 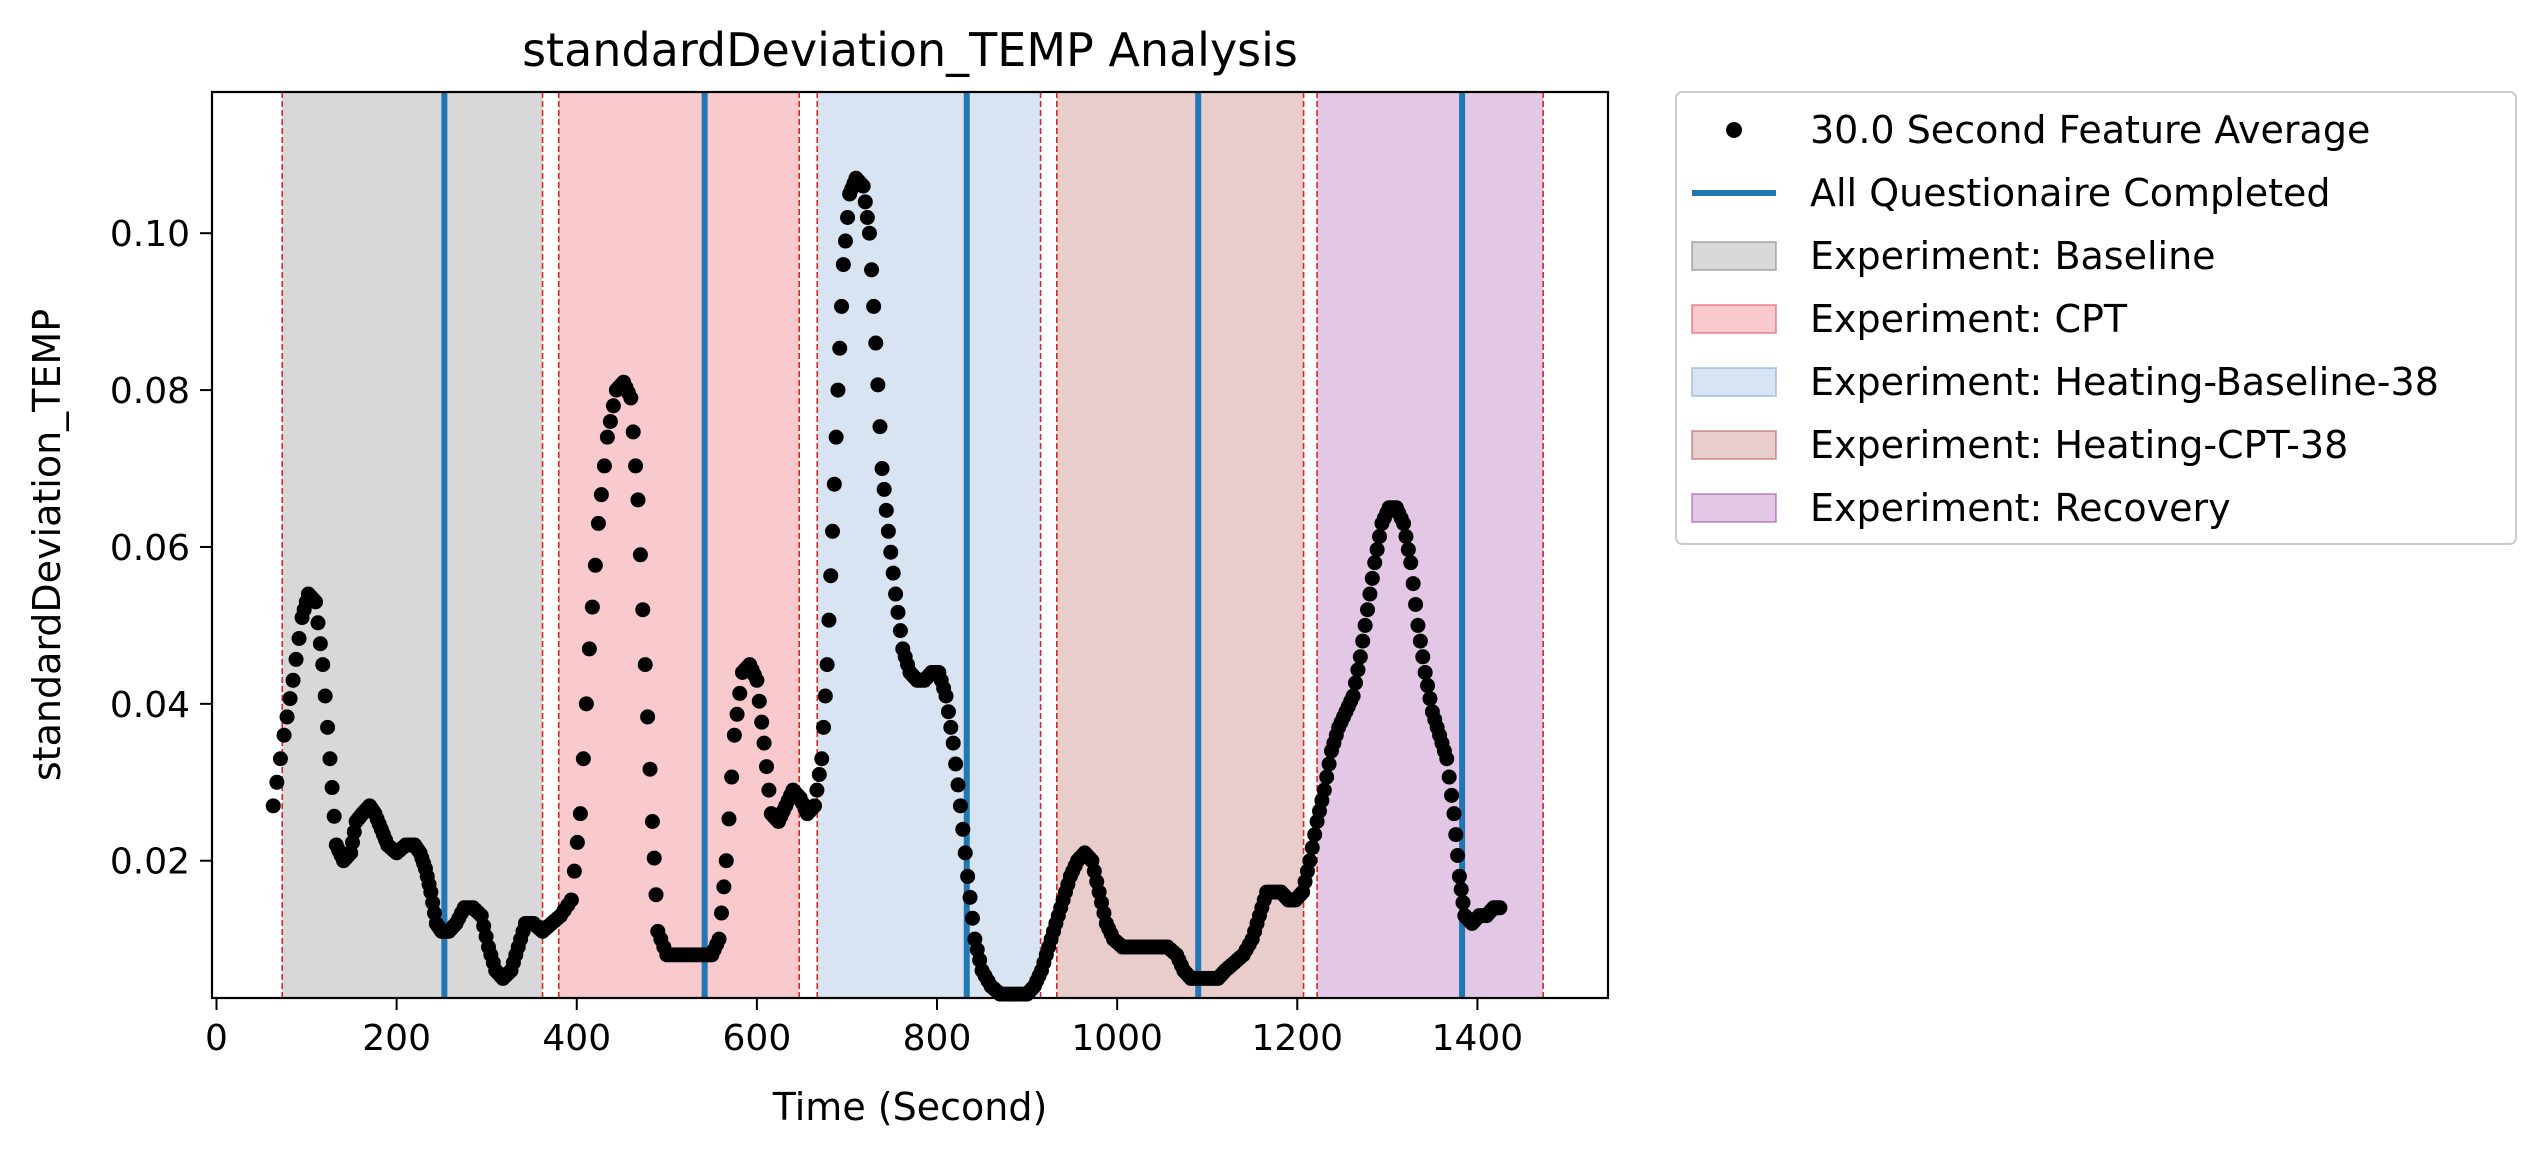 I want to click on y-axis-label: standardDeviation_TEMP, so click(x=47, y=545).